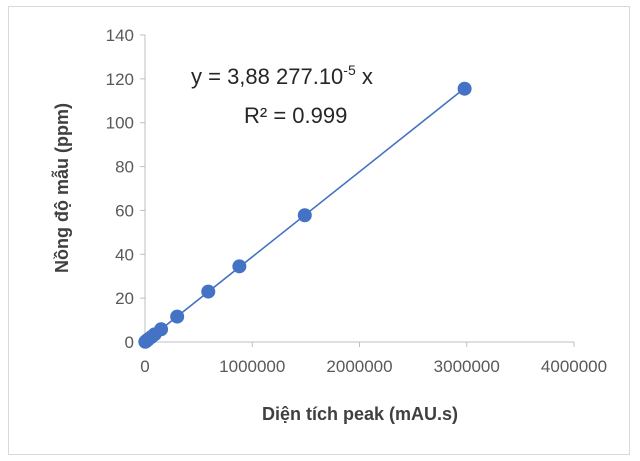  Describe the element at coordinates (61, 188) in the screenshot. I see `y-axis-title: Nồng độ mẫu (ppm)` at that location.